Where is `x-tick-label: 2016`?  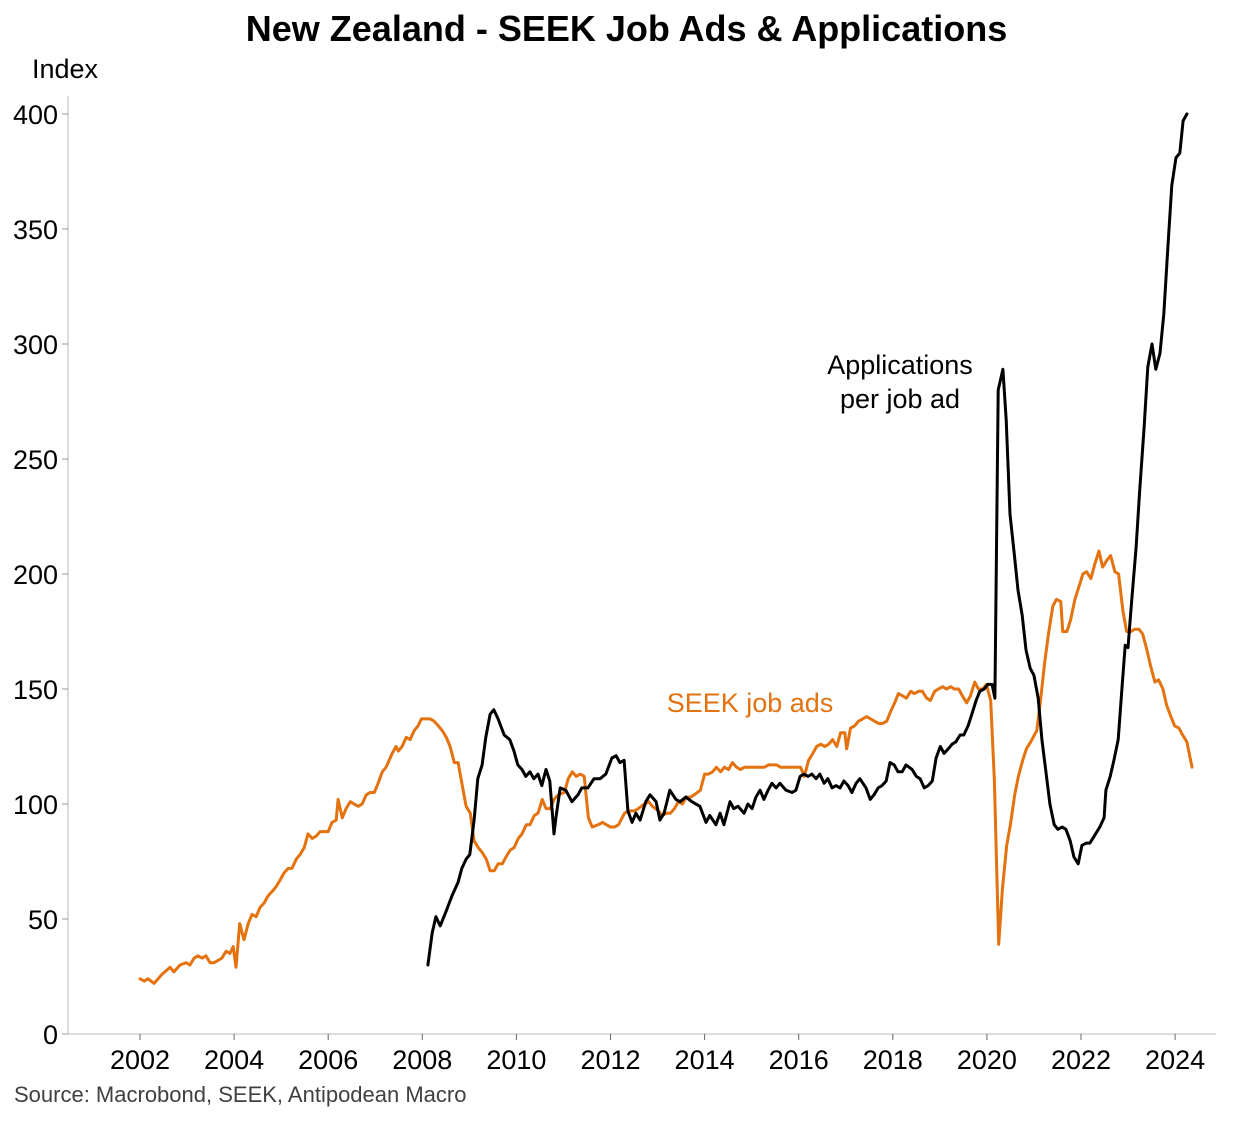
x-tick-label: 2016 is located at coordinates (799, 1060).